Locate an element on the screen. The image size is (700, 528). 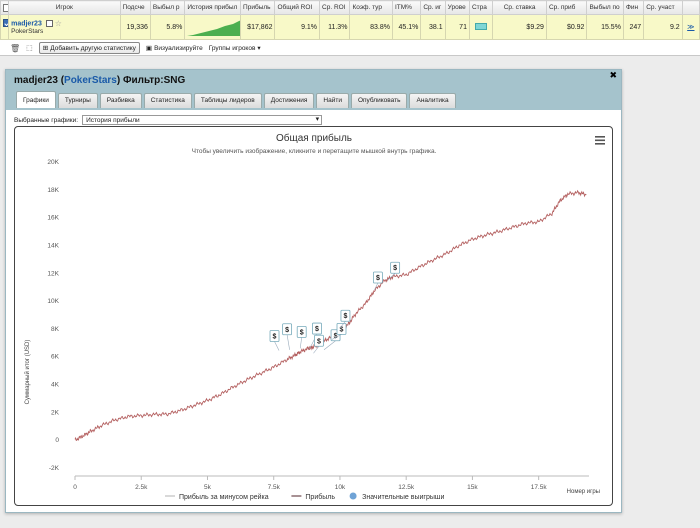
player-name-link: madjer23 is located at coordinates (26, 24).